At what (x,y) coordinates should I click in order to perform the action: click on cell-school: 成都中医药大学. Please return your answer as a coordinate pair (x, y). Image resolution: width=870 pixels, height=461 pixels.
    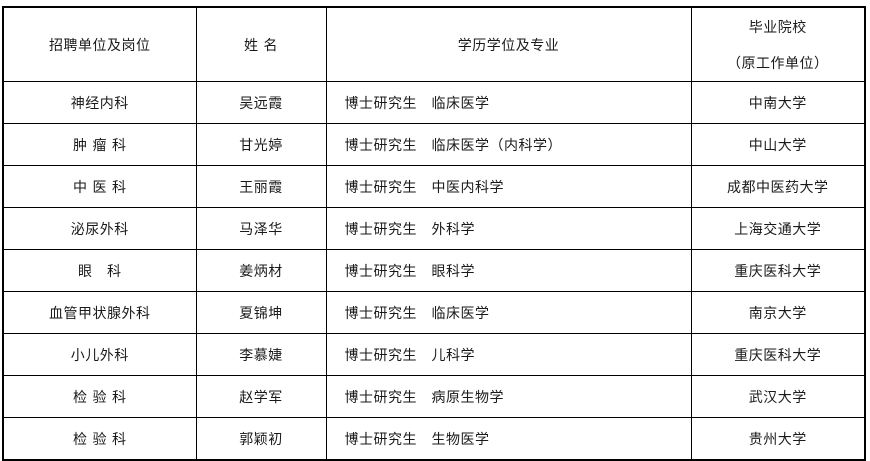
    Looking at the image, I should click on (778, 186).